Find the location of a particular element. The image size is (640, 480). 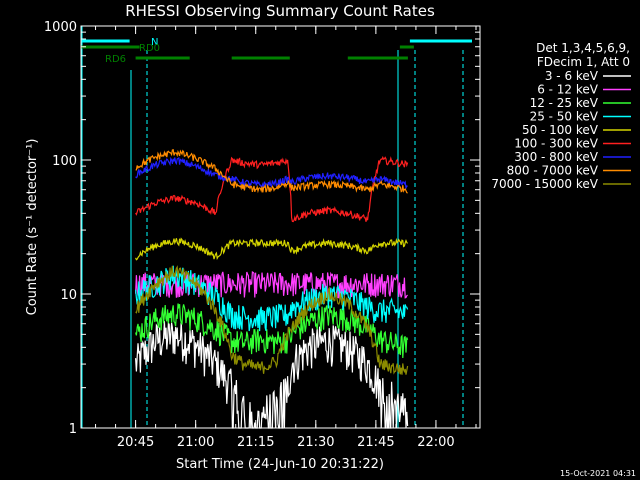

legend-header: FDecim 1, Att 0 is located at coordinates (583, 62).